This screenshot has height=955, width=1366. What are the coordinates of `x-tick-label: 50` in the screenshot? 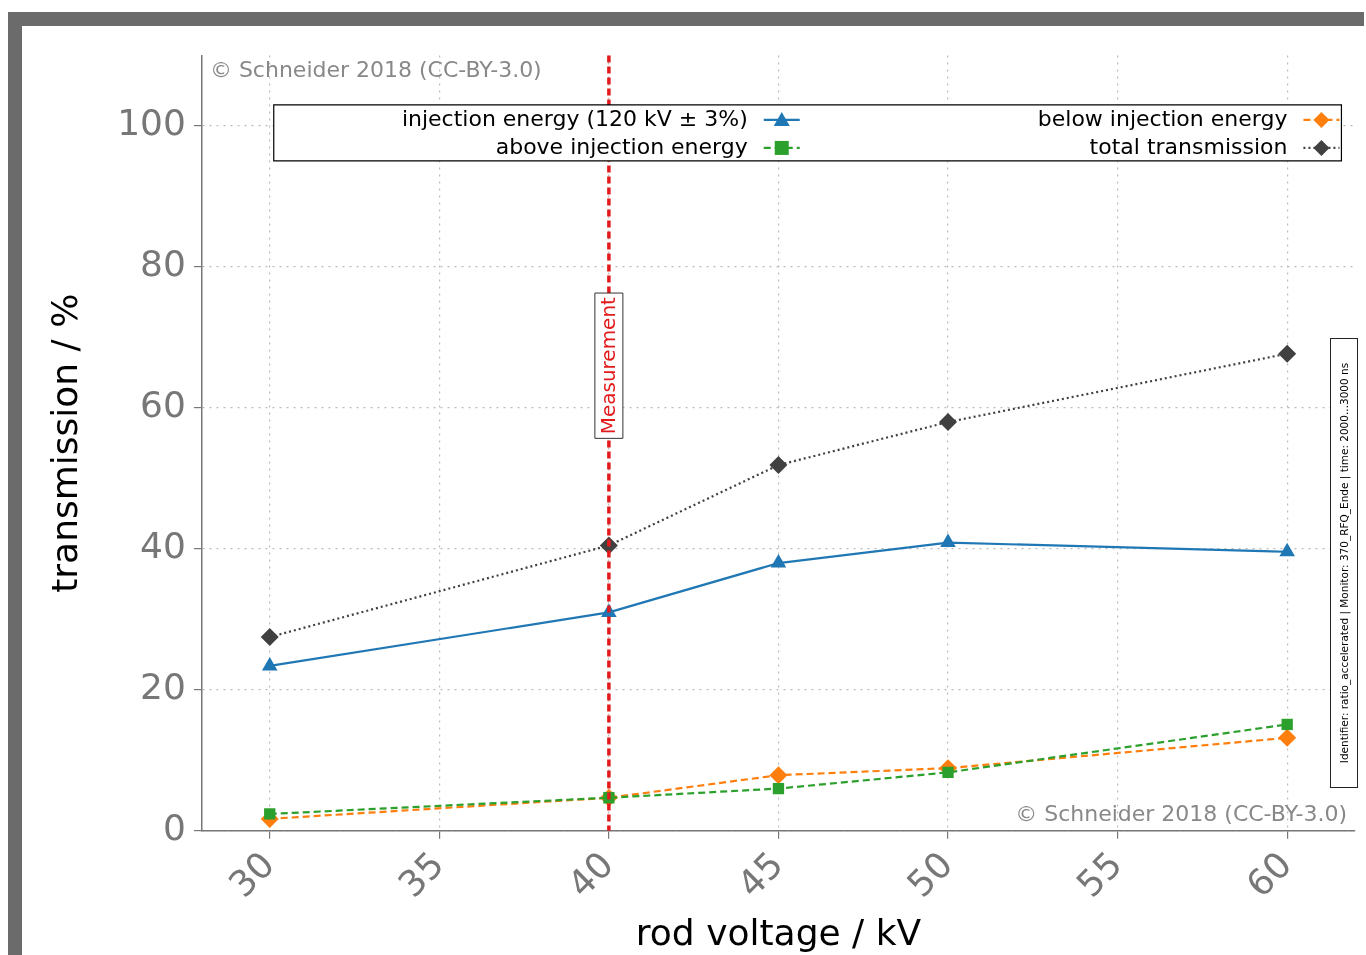 It's located at (929, 874).